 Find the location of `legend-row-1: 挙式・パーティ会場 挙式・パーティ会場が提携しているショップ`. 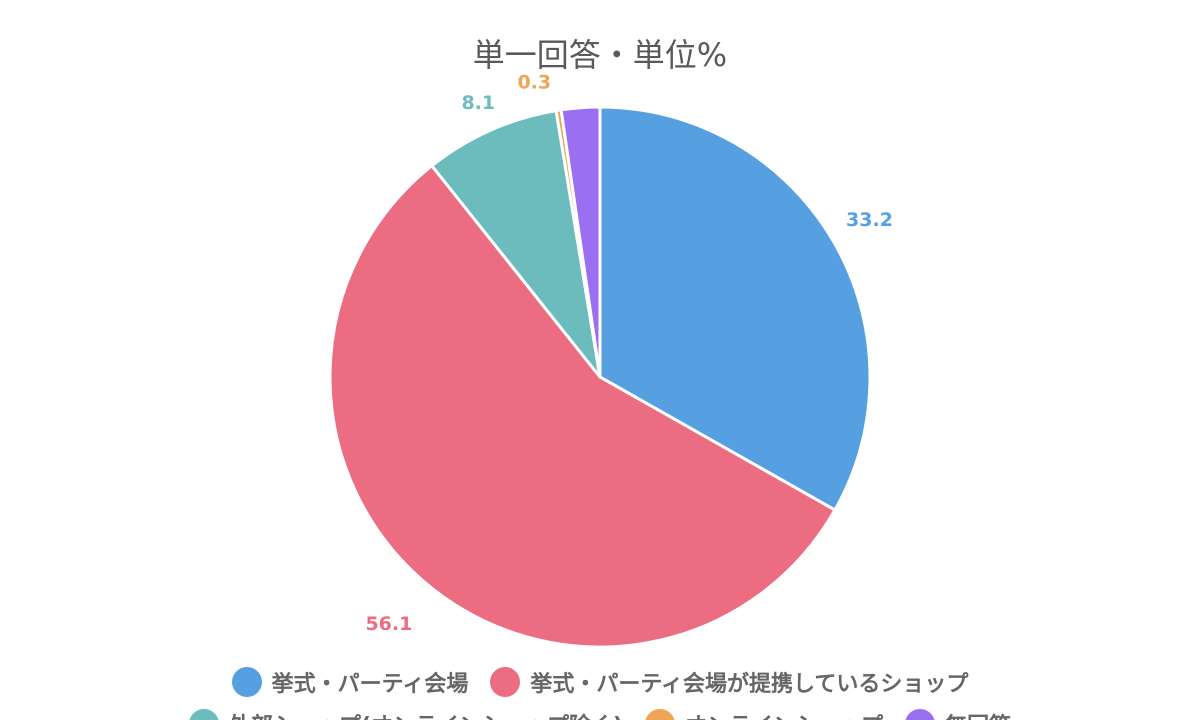

legend-row-1: 挙式・パーティ会場 挙式・パーティ会場が提携しているショップ is located at coordinates (600, 682).